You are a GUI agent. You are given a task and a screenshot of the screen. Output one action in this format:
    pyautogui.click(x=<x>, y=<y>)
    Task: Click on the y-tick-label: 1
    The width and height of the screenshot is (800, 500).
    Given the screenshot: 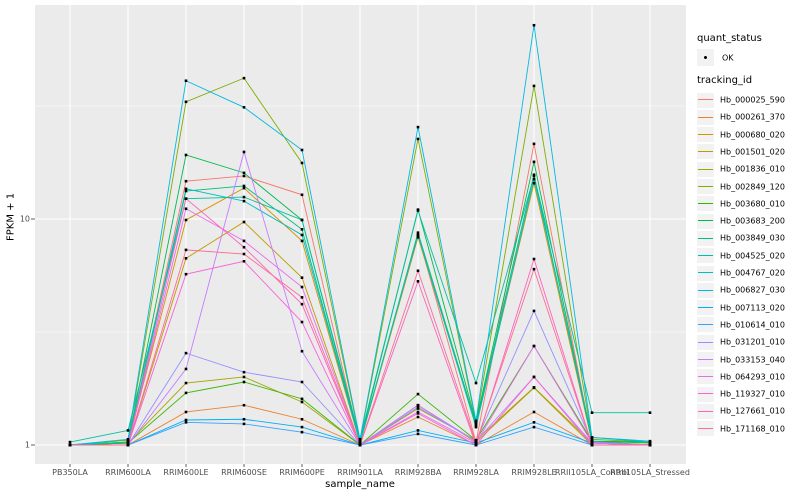 What is the action you would take?
    pyautogui.click(x=27, y=445)
    